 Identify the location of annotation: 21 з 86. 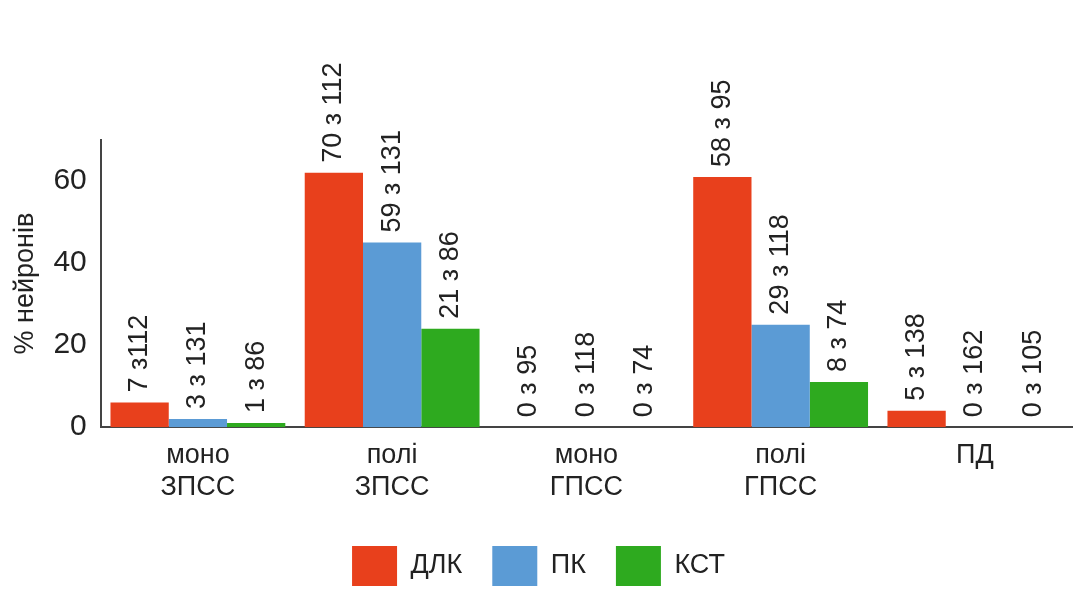
(448, 275).